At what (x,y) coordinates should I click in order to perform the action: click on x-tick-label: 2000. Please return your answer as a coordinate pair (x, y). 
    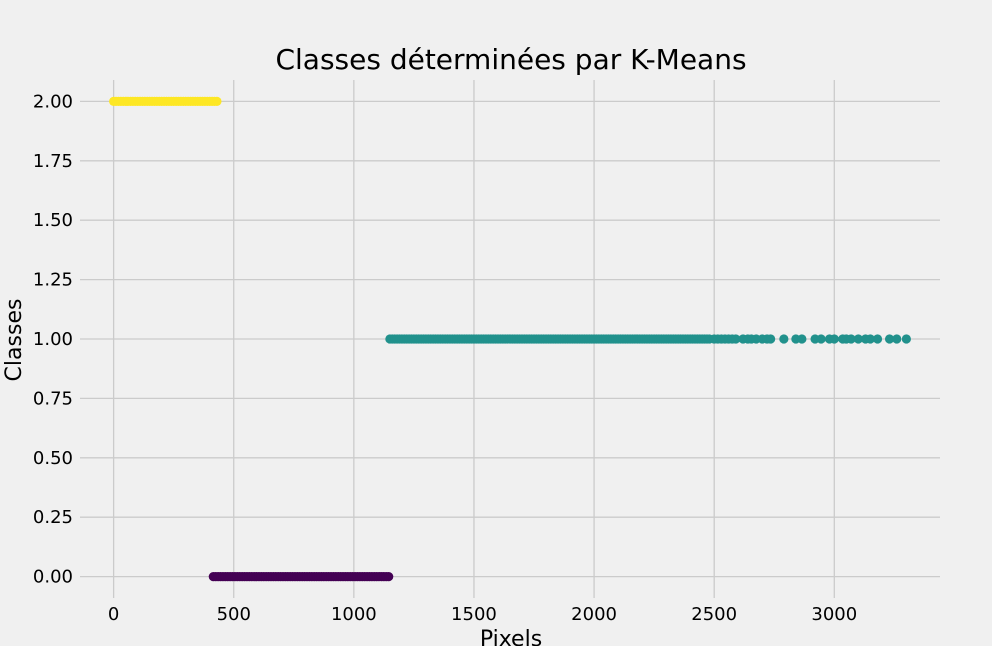
    Looking at the image, I should click on (594, 614).